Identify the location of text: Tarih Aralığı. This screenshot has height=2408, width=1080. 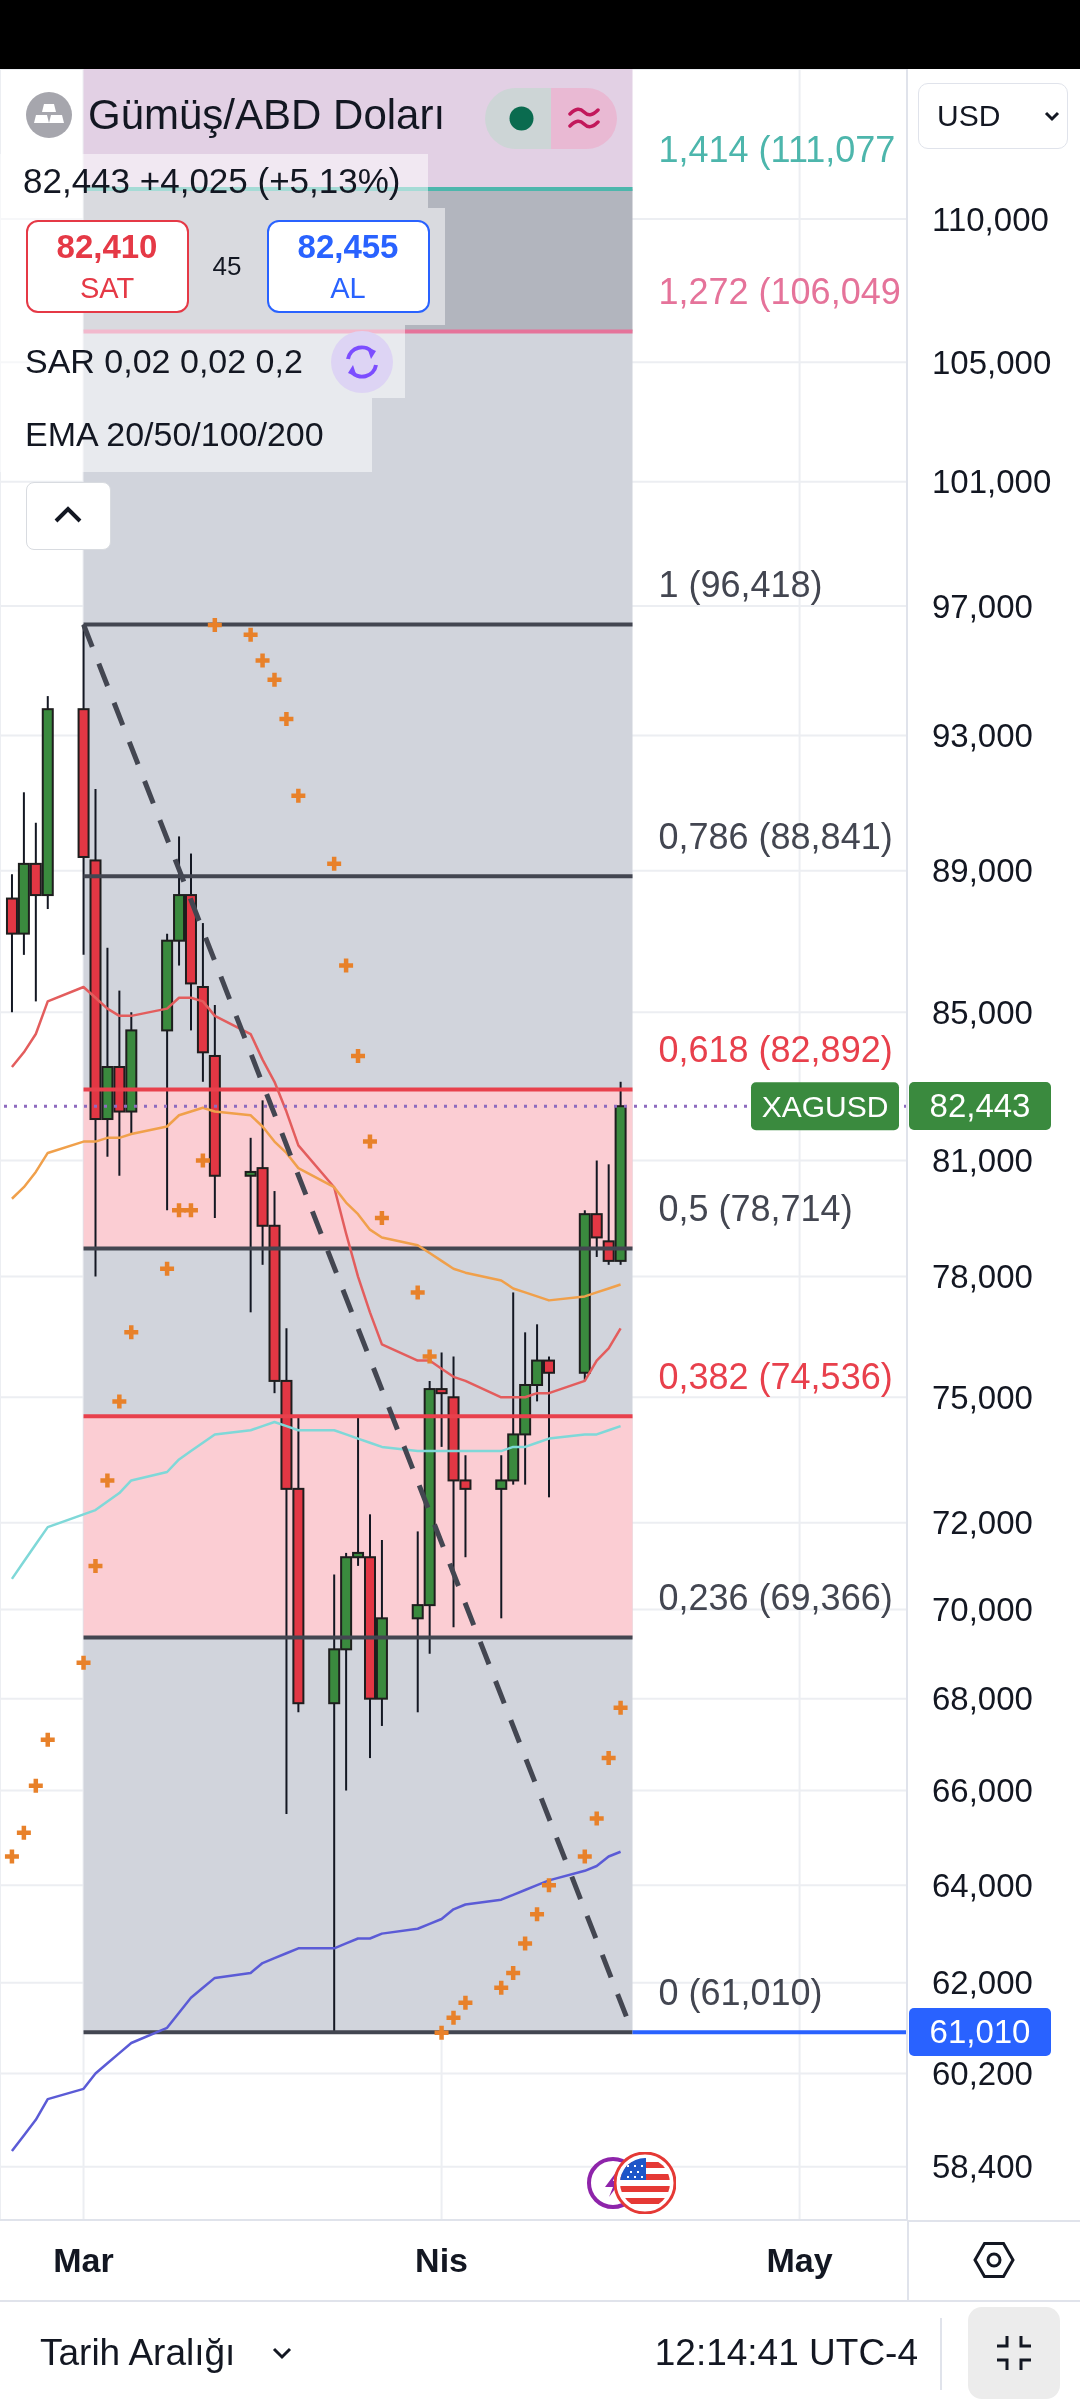
(138, 2353).